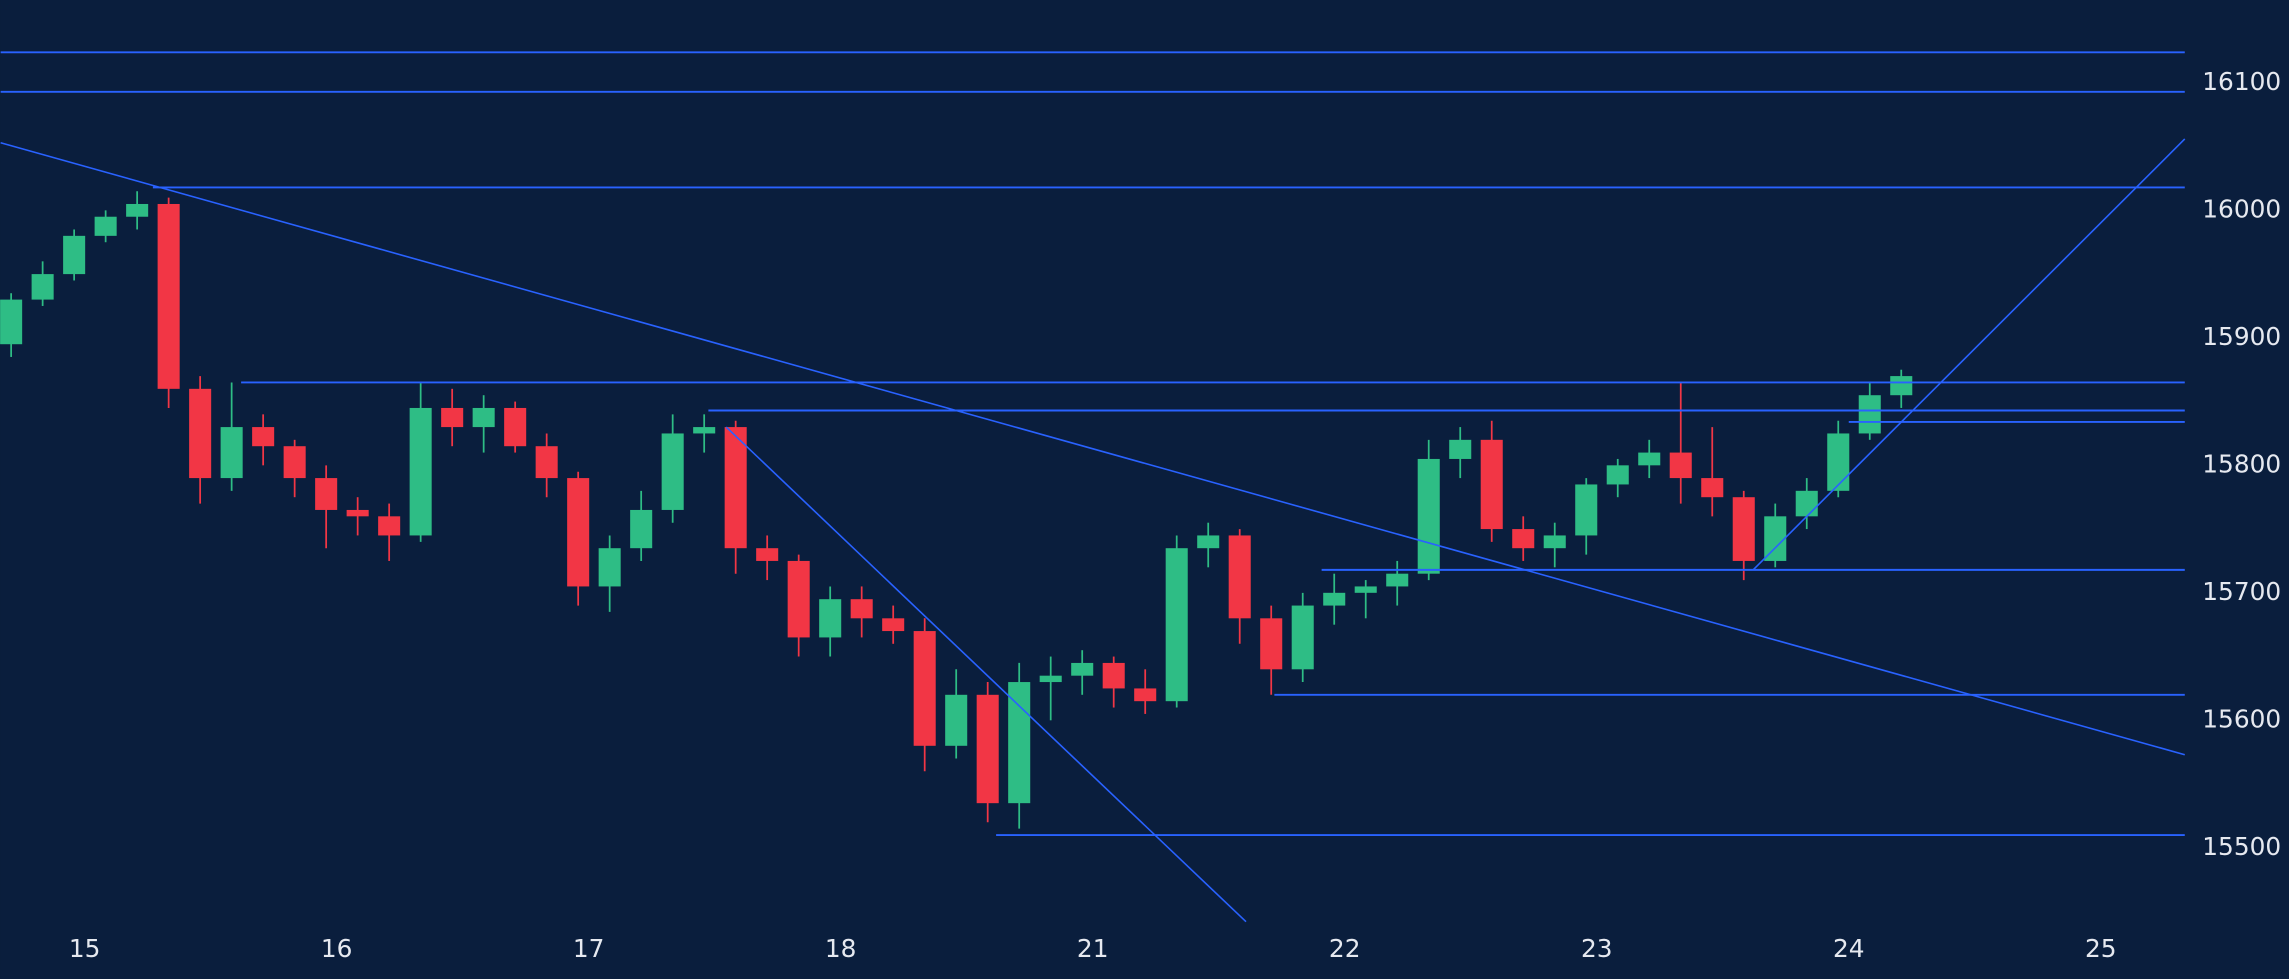  I want to click on y-tick-label: 15600, so click(2241, 718).